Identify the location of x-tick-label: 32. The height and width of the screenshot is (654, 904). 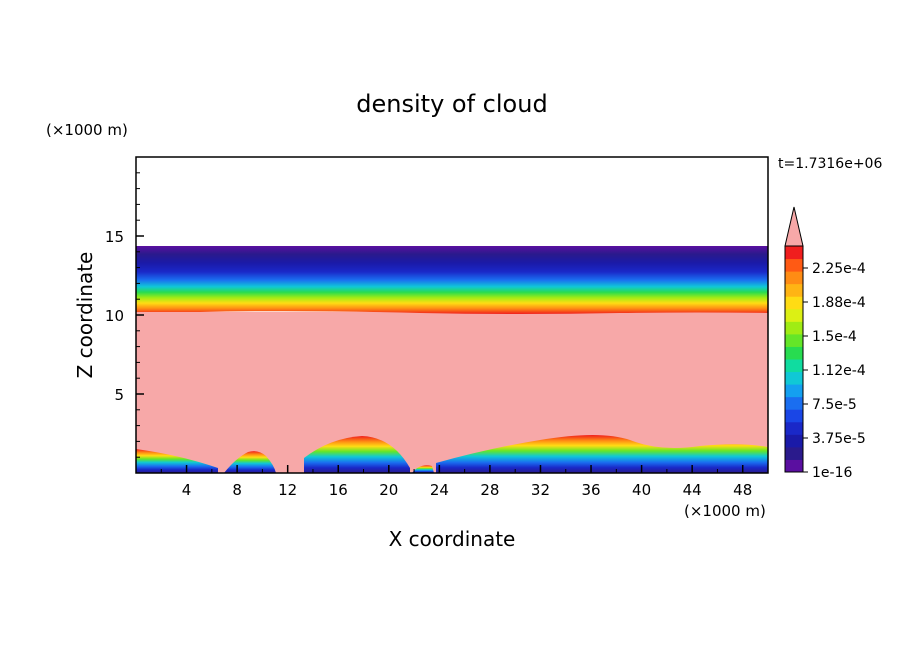
(540, 490).